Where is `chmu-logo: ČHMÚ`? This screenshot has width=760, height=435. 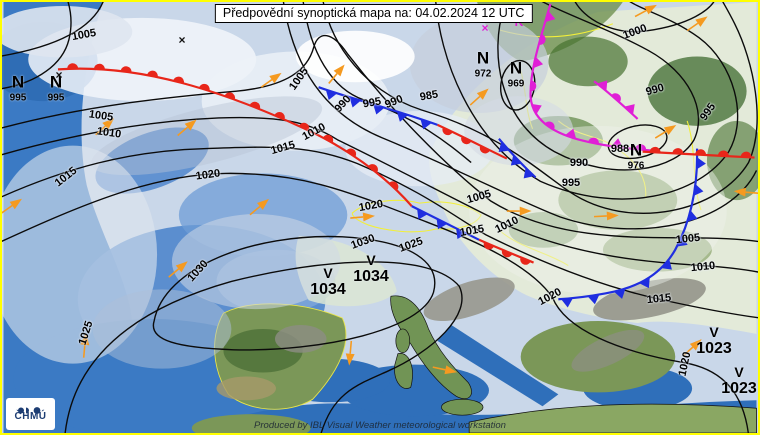
chmu-logo: ČHMÚ is located at coordinates (30, 414).